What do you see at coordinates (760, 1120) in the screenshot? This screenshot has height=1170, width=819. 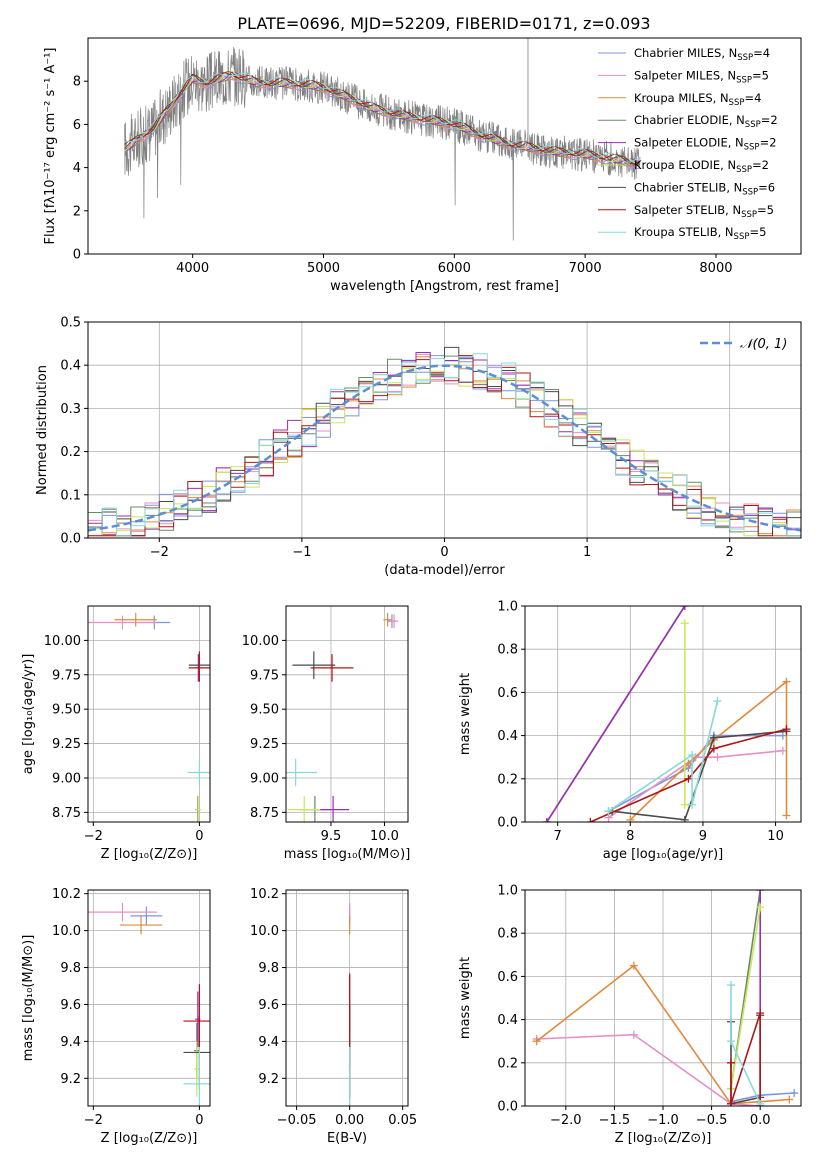 I see `x-tick-label: 0.0` at bounding box center [760, 1120].